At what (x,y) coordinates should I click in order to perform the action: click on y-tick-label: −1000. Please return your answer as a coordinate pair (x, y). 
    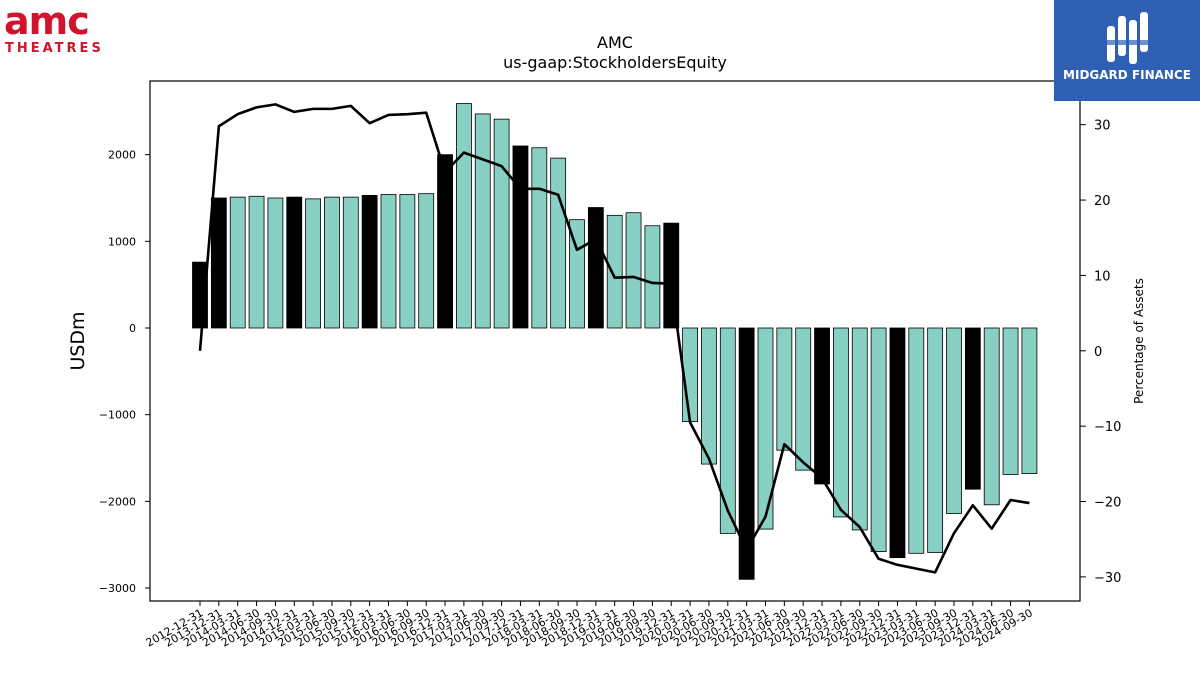
    Looking at the image, I should click on (117, 415).